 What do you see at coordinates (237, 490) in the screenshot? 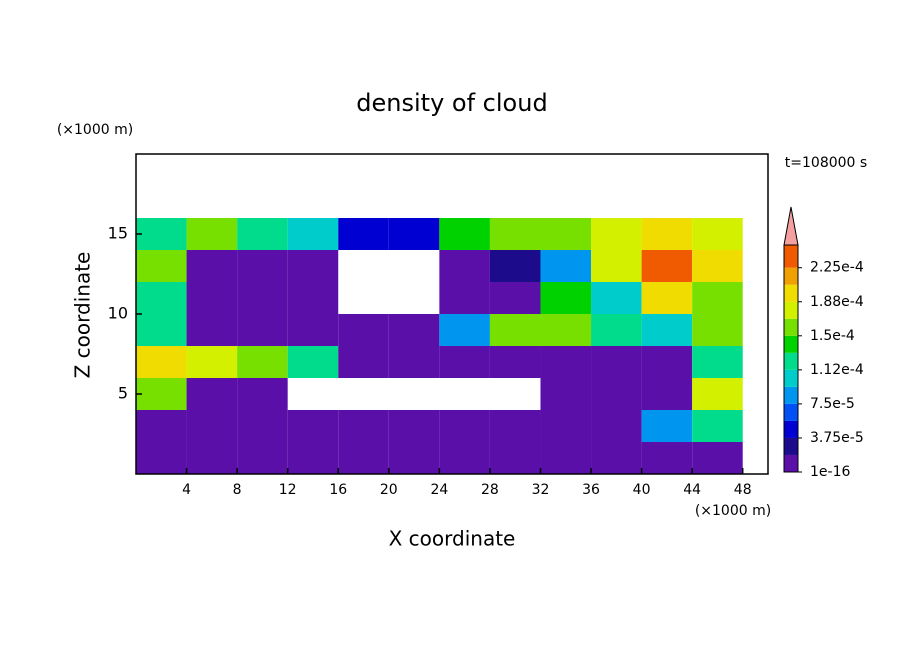
I see `x-tick-label: 8` at bounding box center [237, 490].